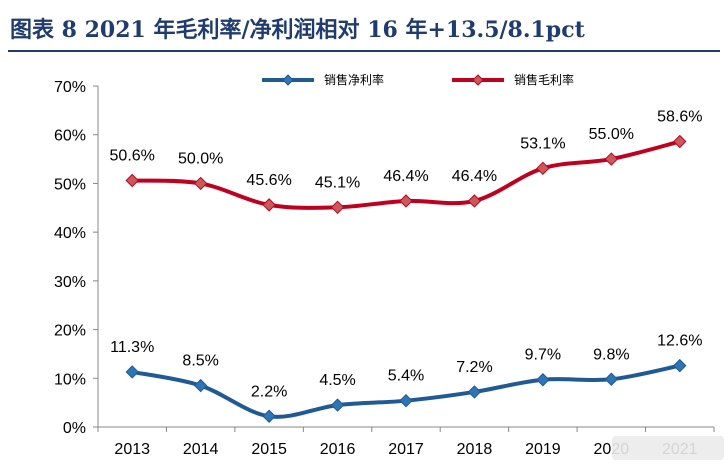 The height and width of the screenshot is (464, 728). Describe the element at coordinates (70, 331) in the screenshot. I see `y-tick-label: 20%` at that location.